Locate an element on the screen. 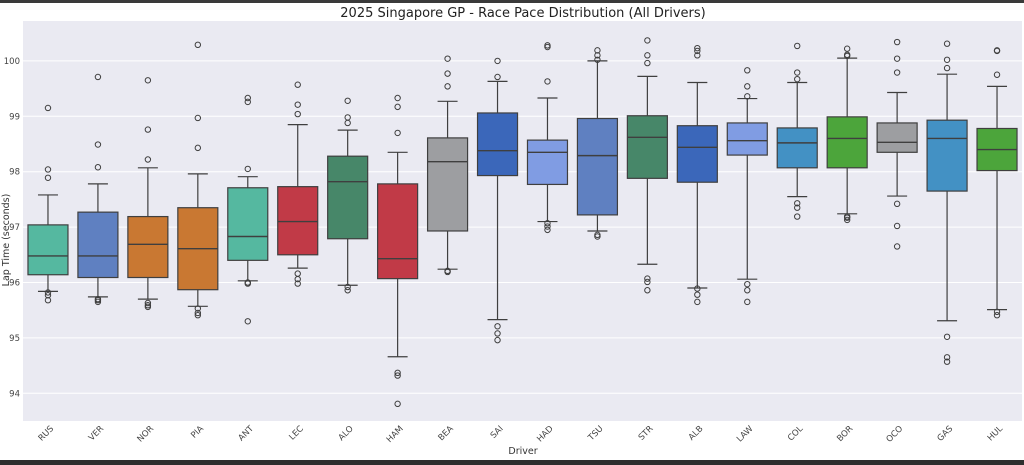 The height and width of the screenshot is (465, 1024). box-pia is located at coordinates (198, 180).